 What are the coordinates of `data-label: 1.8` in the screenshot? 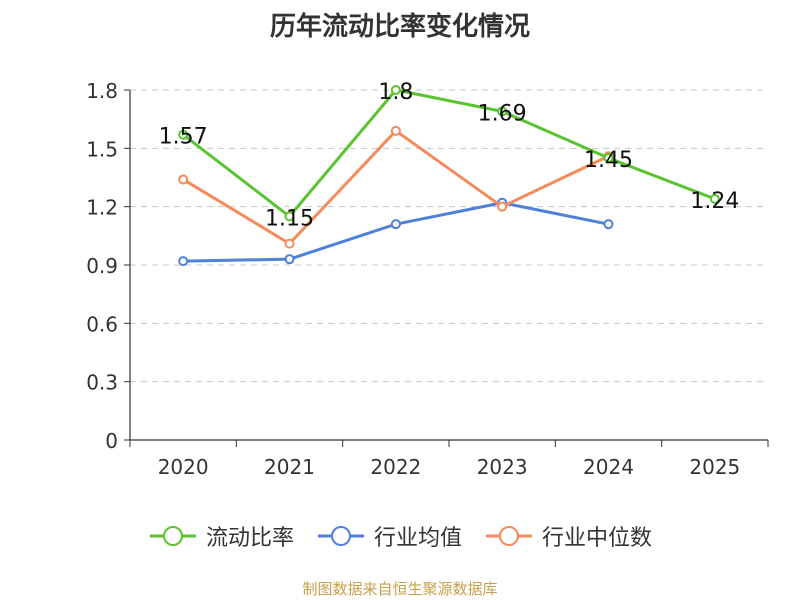 It's located at (395, 92).